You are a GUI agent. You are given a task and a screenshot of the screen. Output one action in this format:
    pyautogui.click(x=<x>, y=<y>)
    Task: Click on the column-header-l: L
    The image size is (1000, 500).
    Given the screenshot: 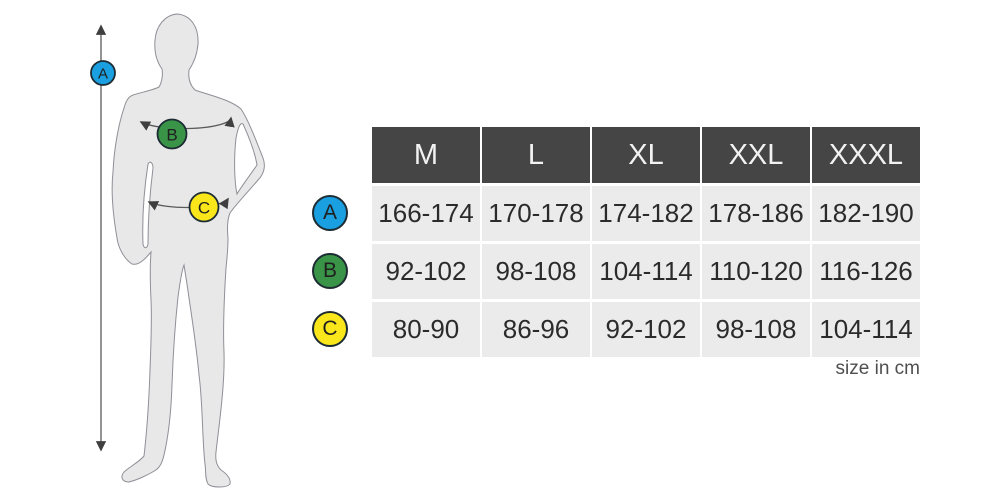 What is the action you would take?
    pyautogui.click(x=536, y=155)
    